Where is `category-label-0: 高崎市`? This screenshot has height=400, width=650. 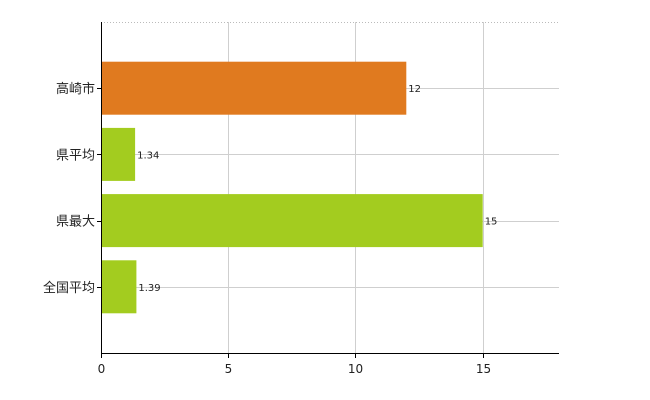 category-label-0: 高崎市 is located at coordinates (75, 89).